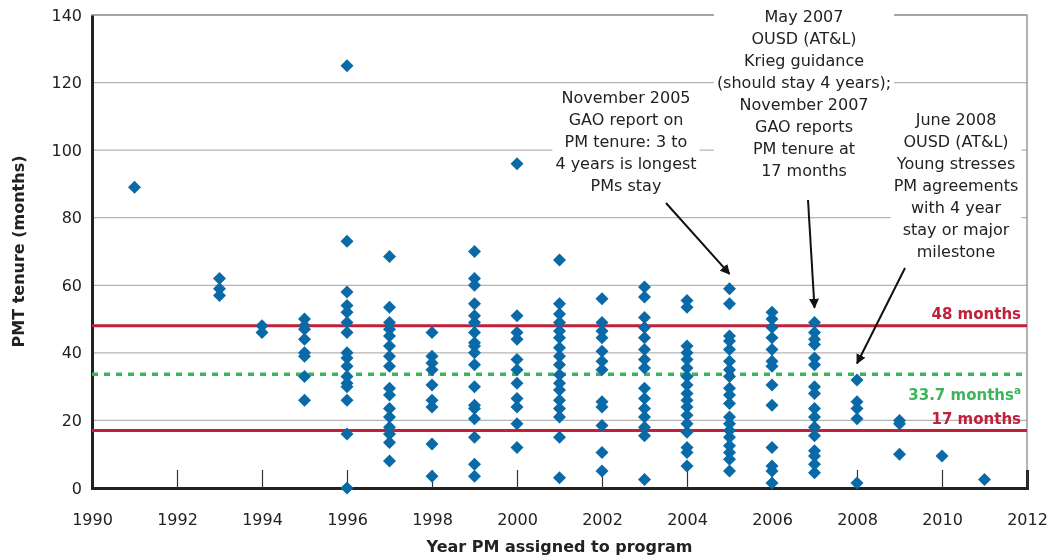 This screenshot has width=1055, height=558. I want to click on annotation: May 2007 OUSD (AT&L) Krieg guidance (should stay 4 years); November 2007 GAO reports PM tenure at 17 months, so click(804, 93).